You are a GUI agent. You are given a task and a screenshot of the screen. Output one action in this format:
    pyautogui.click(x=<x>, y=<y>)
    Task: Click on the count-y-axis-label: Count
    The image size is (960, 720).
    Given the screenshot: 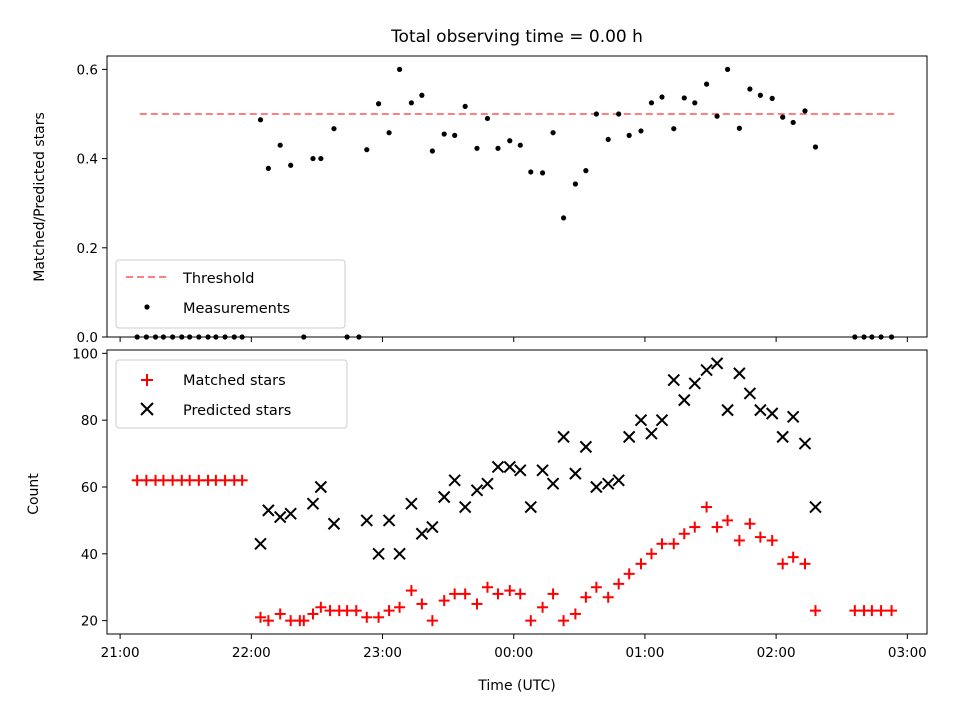 What is the action you would take?
    pyautogui.click(x=34, y=494)
    